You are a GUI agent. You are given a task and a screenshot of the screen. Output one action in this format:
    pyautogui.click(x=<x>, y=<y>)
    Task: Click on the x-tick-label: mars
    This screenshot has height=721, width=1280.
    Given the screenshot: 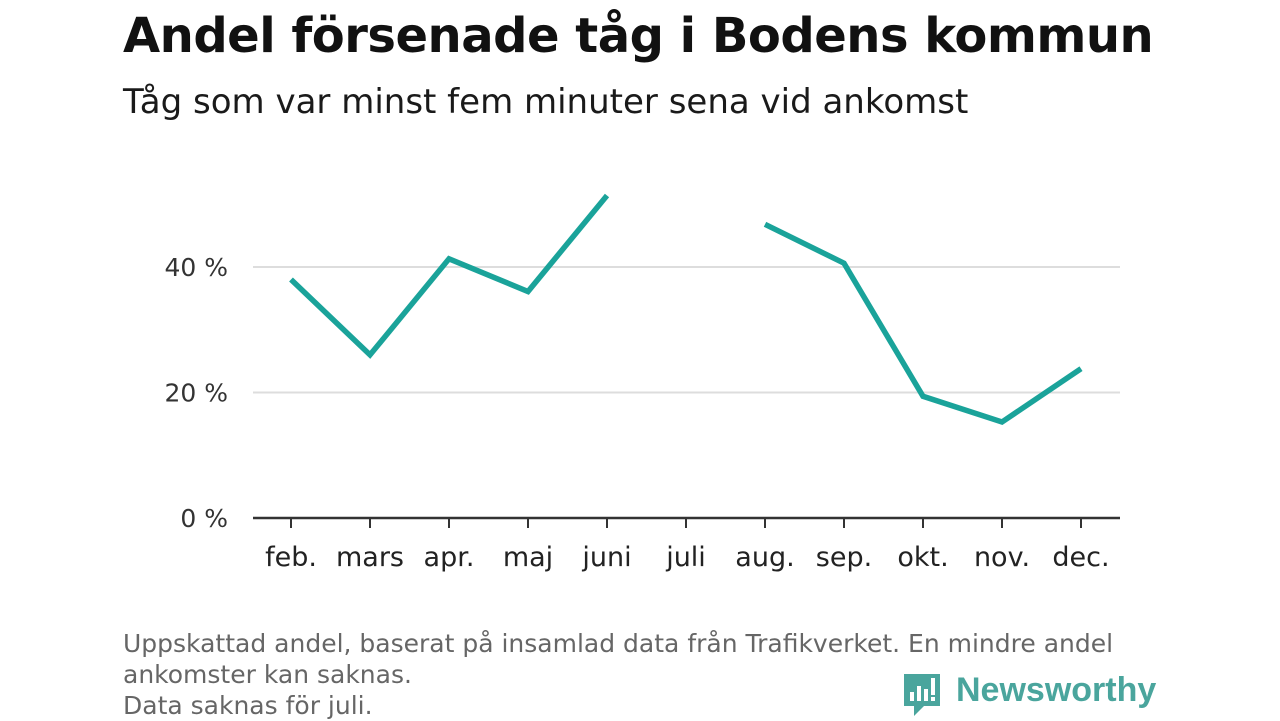 What is the action you would take?
    pyautogui.click(x=370, y=557)
    